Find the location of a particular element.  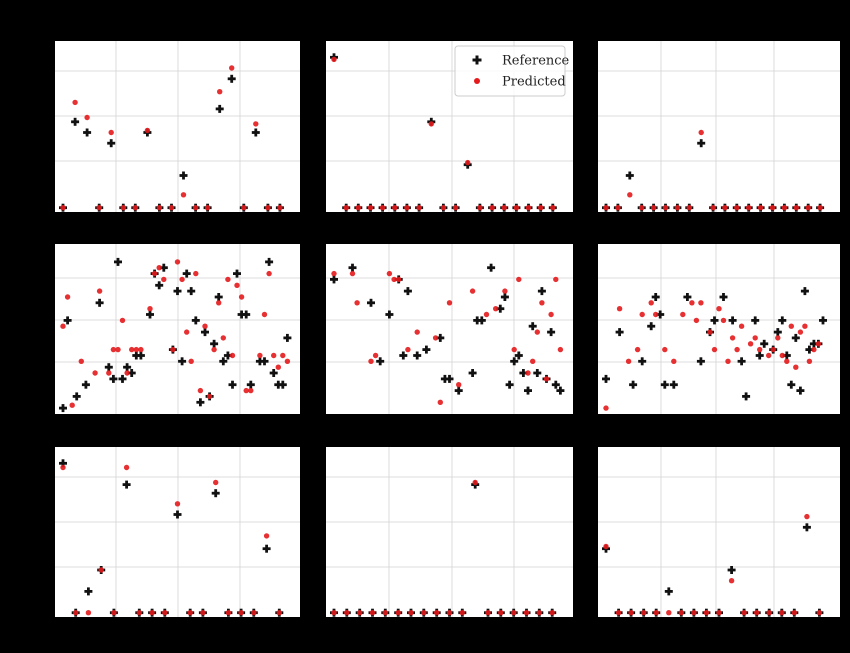

panel-row3-col1 is located at coordinates (177, 532).